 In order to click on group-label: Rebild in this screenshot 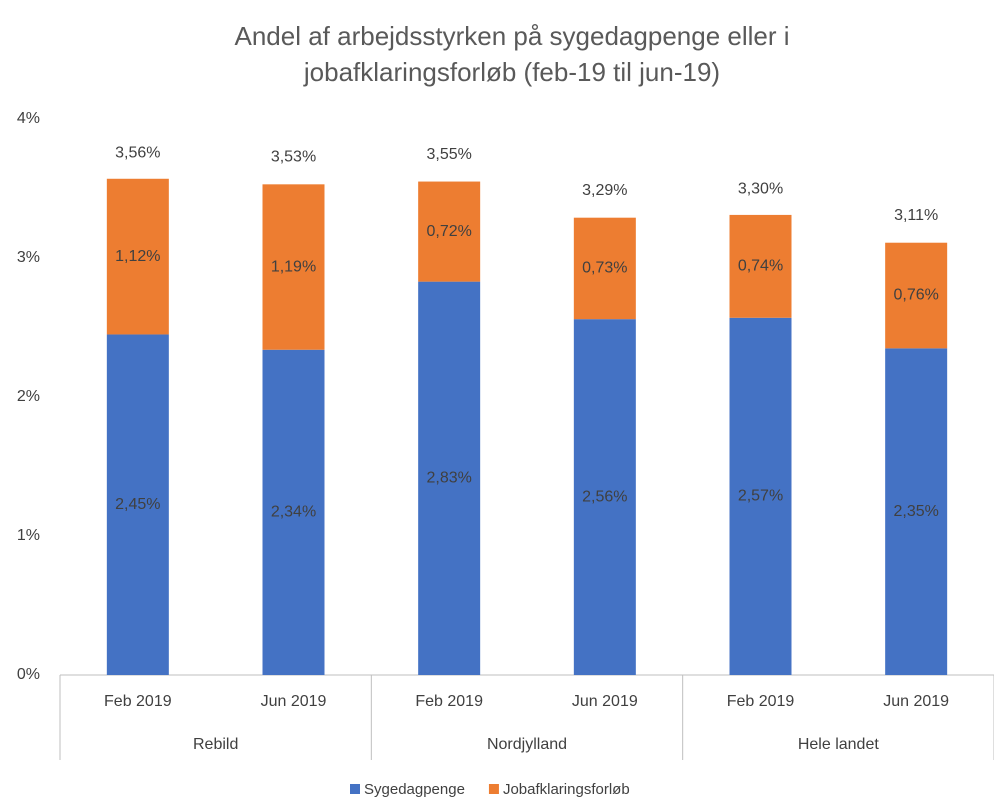, I will do `click(215, 744)`.